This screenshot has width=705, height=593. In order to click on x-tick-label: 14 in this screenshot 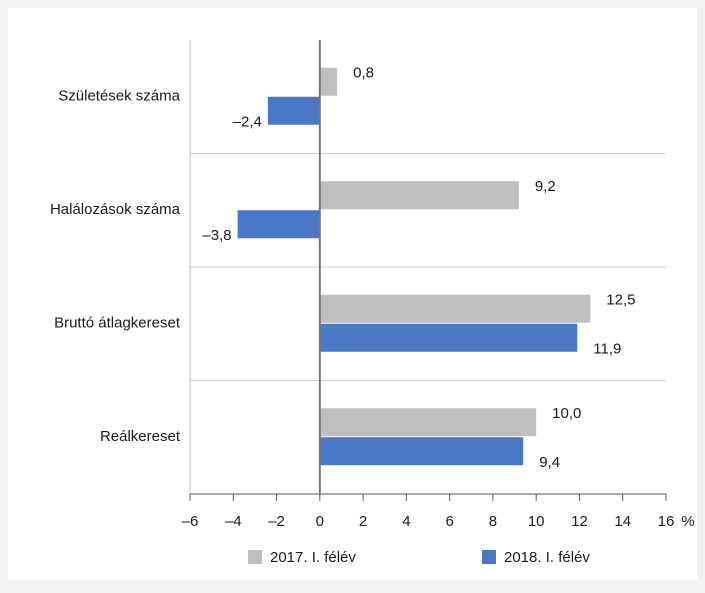, I will do `click(622, 521)`.